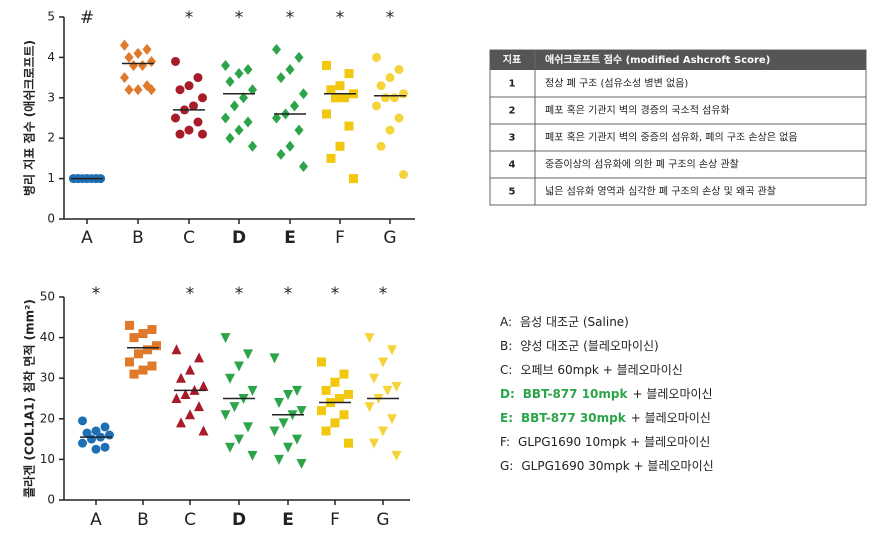  I want to click on table-header-bg, so click(678, 60).